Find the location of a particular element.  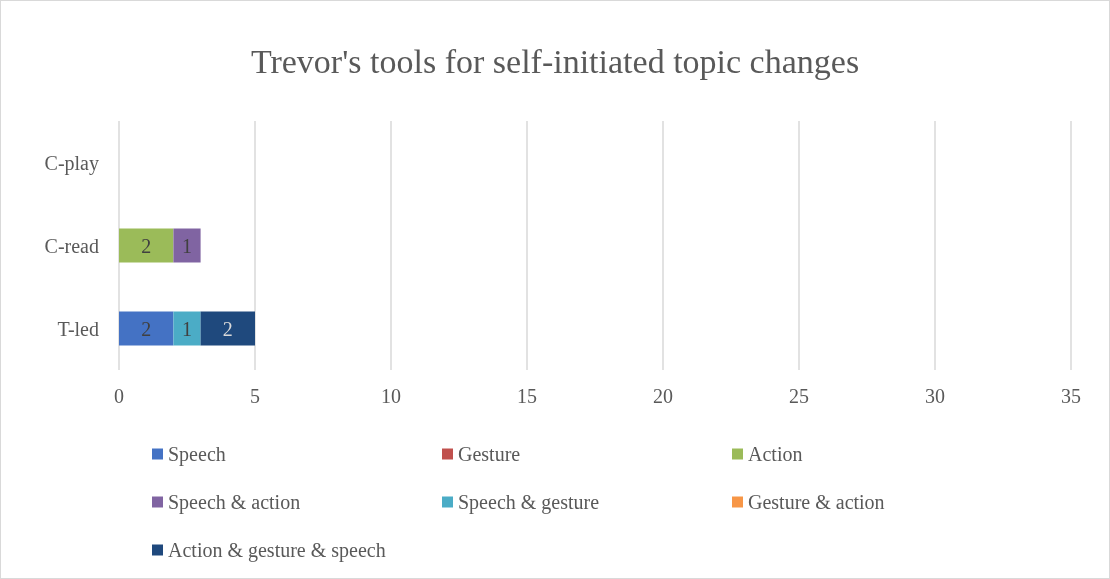

legend-label: Action & gesture & speech is located at coordinates (277, 550).